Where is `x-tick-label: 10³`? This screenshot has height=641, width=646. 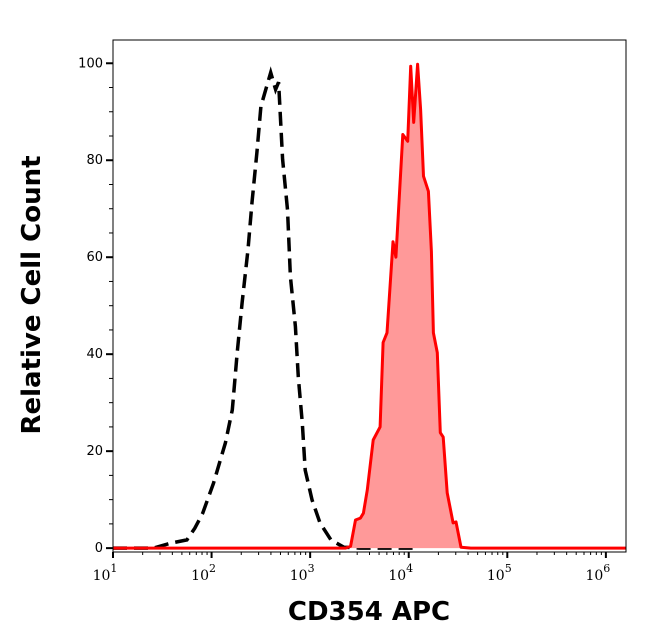 x-tick-label: 10³ is located at coordinates (302, 573).